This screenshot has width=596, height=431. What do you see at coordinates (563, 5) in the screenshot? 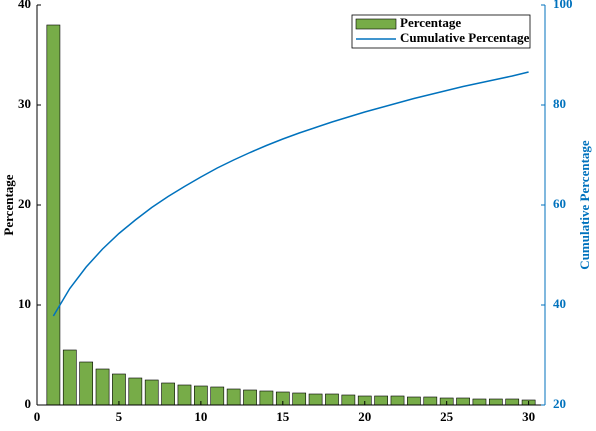
I see `y2-tick-label: 100` at bounding box center [563, 5].